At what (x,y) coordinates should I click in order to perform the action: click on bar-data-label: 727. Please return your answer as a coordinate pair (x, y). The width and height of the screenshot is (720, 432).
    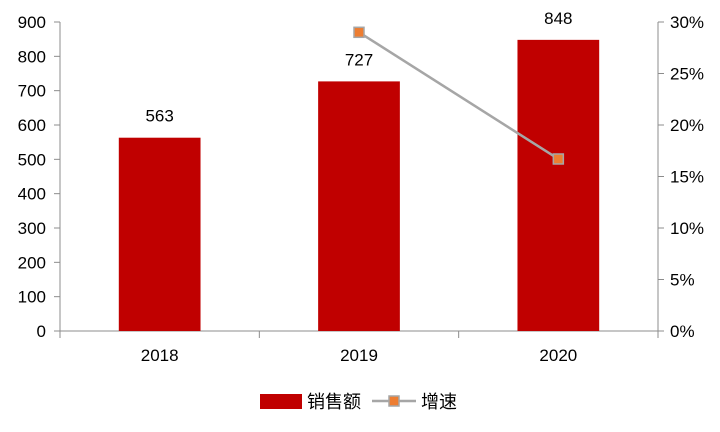
    Looking at the image, I should click on (359, 59).